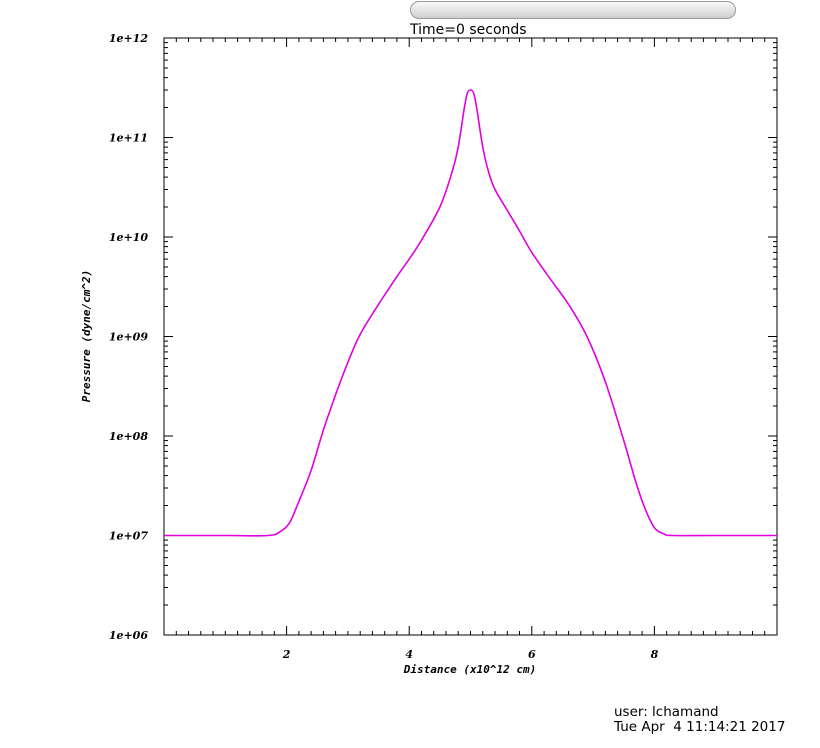 Image resolution: width=820 pixels, height=748 pixels. Describe the element at coordinates (86, 336) in the screenshot. I see `y-axis-title: Pressure (dyne/cm^2)` at that location.